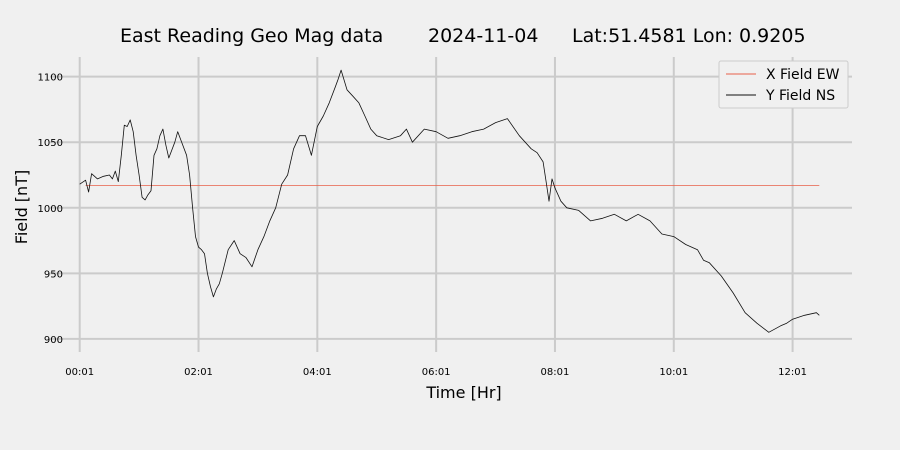  I want to click on y-tick-label: 950, so click(53, 274).